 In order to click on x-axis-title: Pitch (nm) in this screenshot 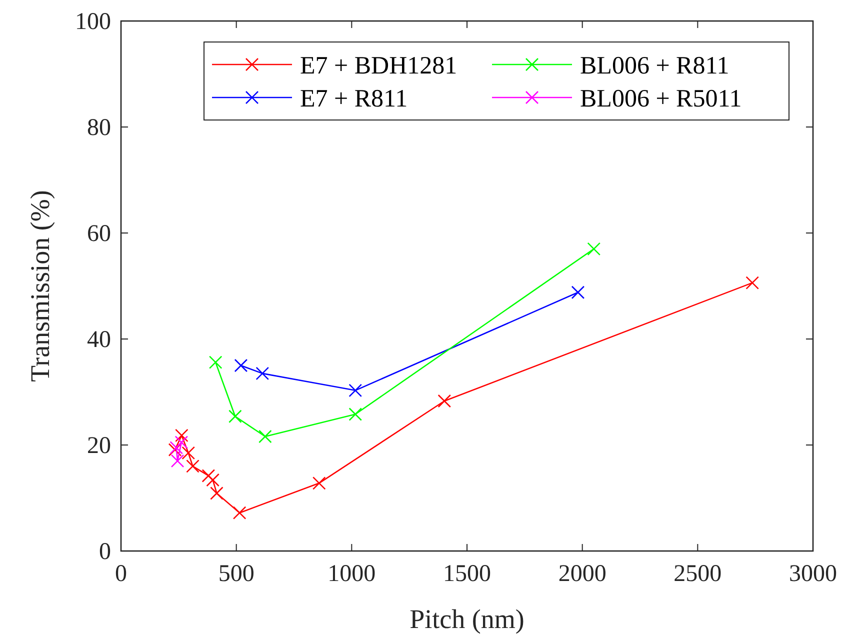, I will do `click(467, 619)`.